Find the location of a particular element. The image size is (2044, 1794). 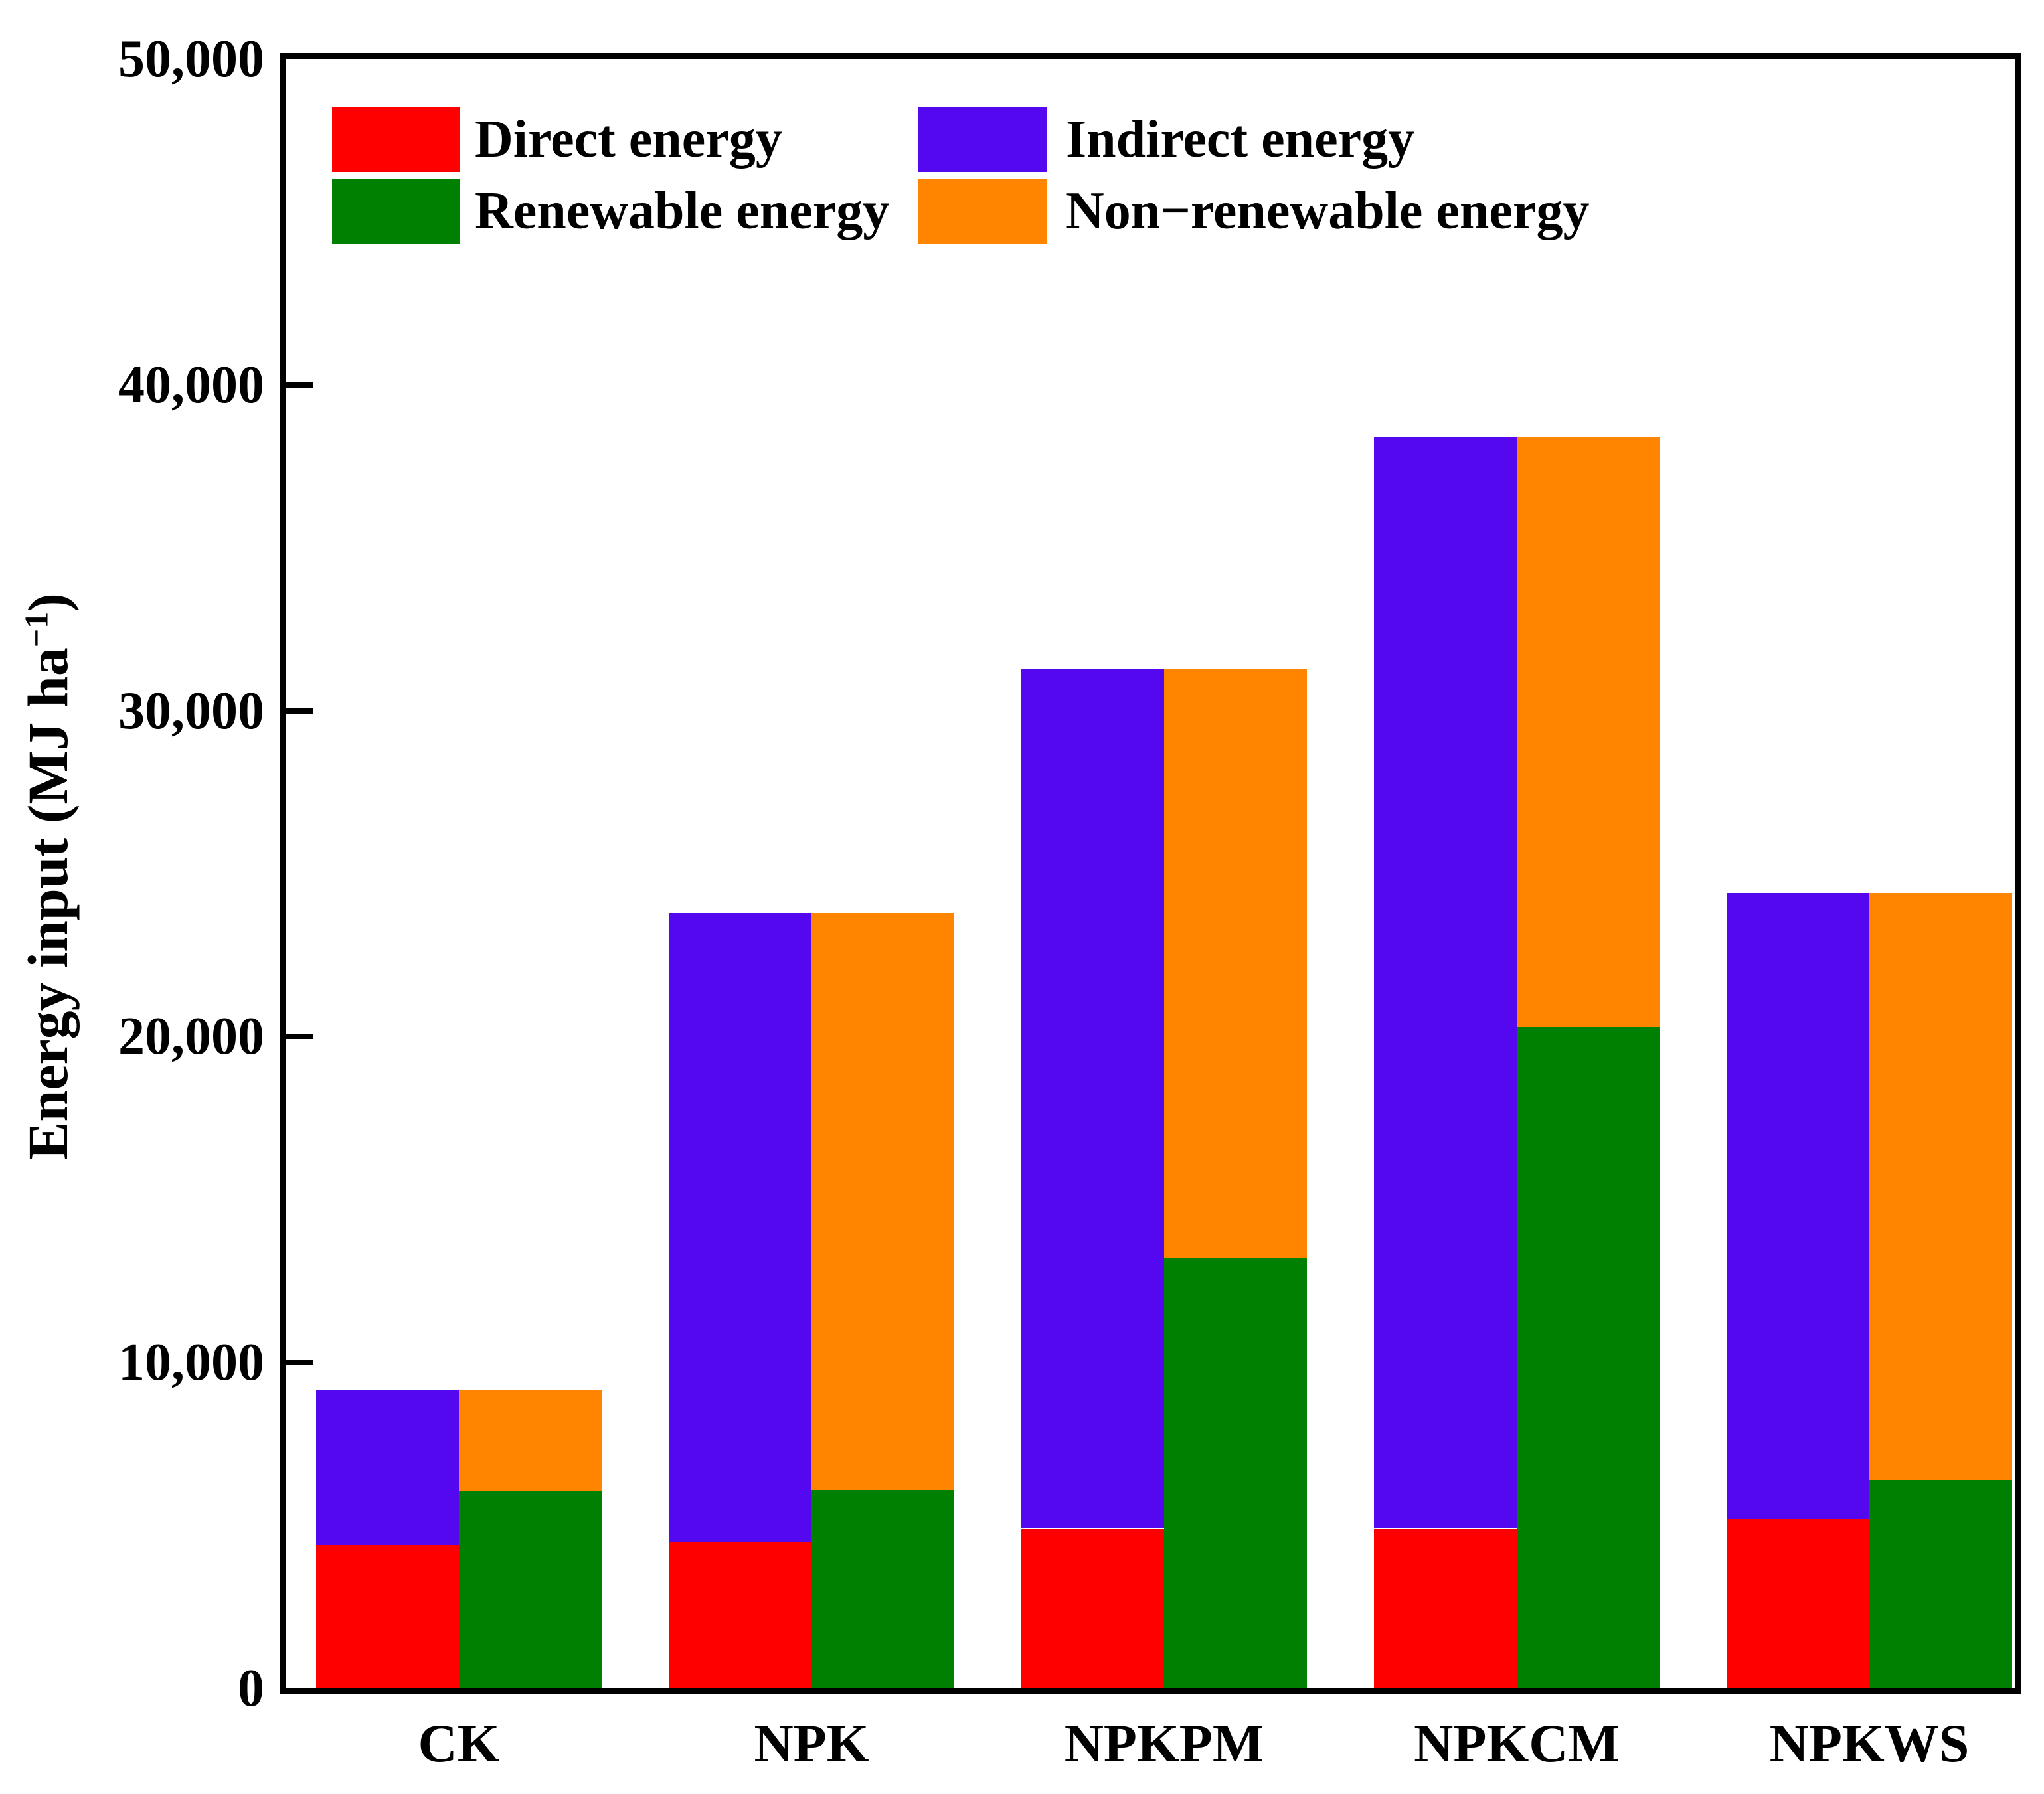

legend-label-renewable-energy: Renewable energy is located at coordinates (682, 211).